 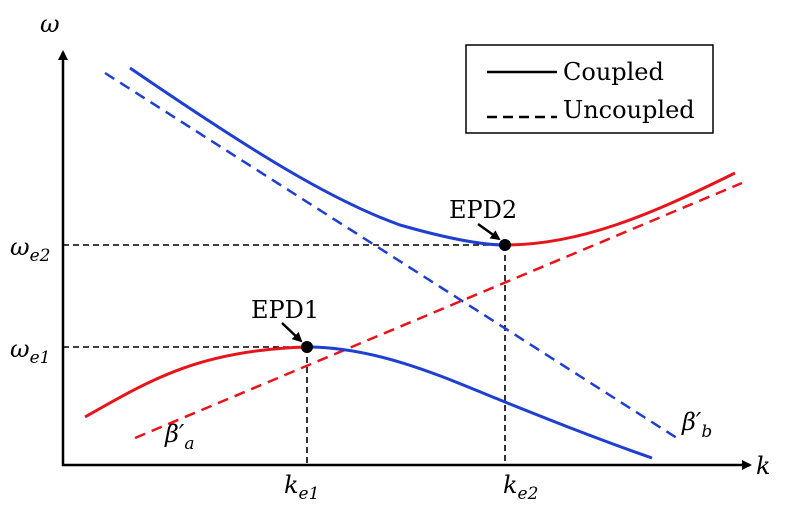 What do you see at coordinates (613, 72) in the screenshot?
I see `legend-label: Coupled` at bounding box center [613, 72].